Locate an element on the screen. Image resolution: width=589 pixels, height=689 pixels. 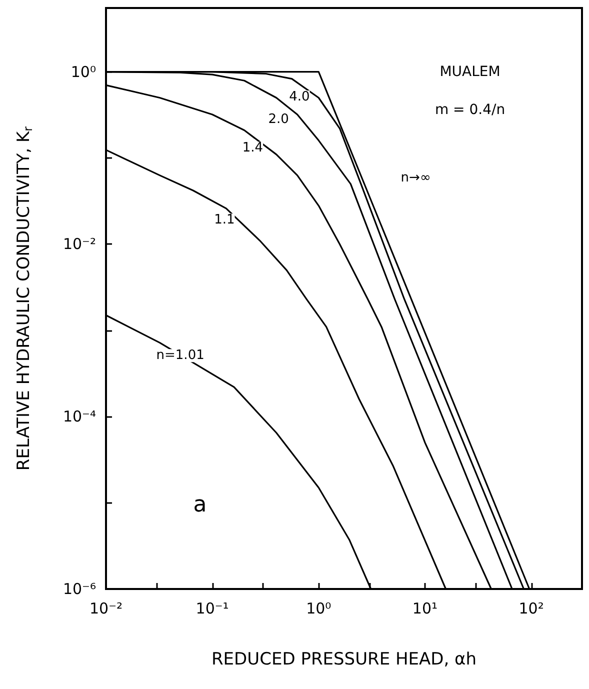
annotation: 4.0 is located at coordinates (299, 97).